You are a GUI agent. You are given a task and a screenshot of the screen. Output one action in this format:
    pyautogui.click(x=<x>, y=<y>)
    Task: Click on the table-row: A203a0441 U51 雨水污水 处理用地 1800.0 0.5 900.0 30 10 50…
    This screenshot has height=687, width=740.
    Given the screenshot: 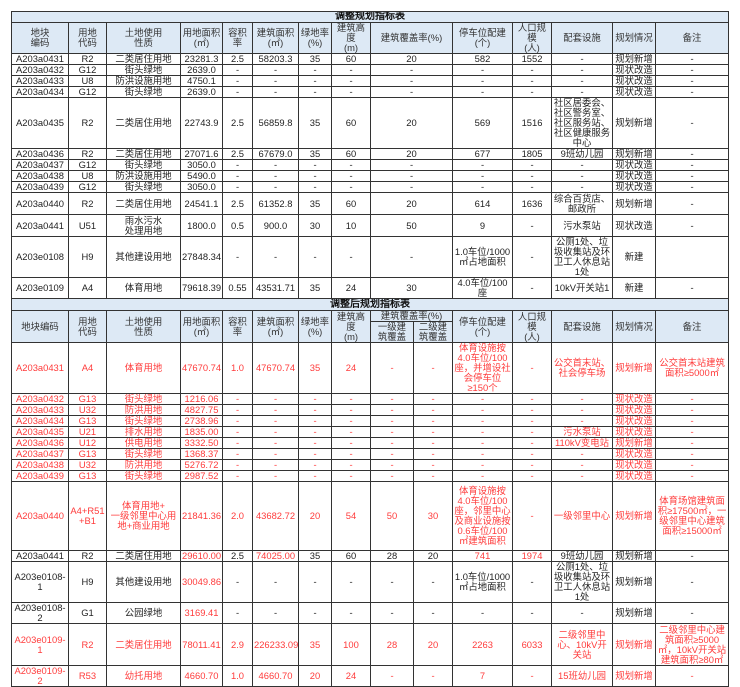 What is the action you would take?
    pyautogui.click(x=370, y=225)
    